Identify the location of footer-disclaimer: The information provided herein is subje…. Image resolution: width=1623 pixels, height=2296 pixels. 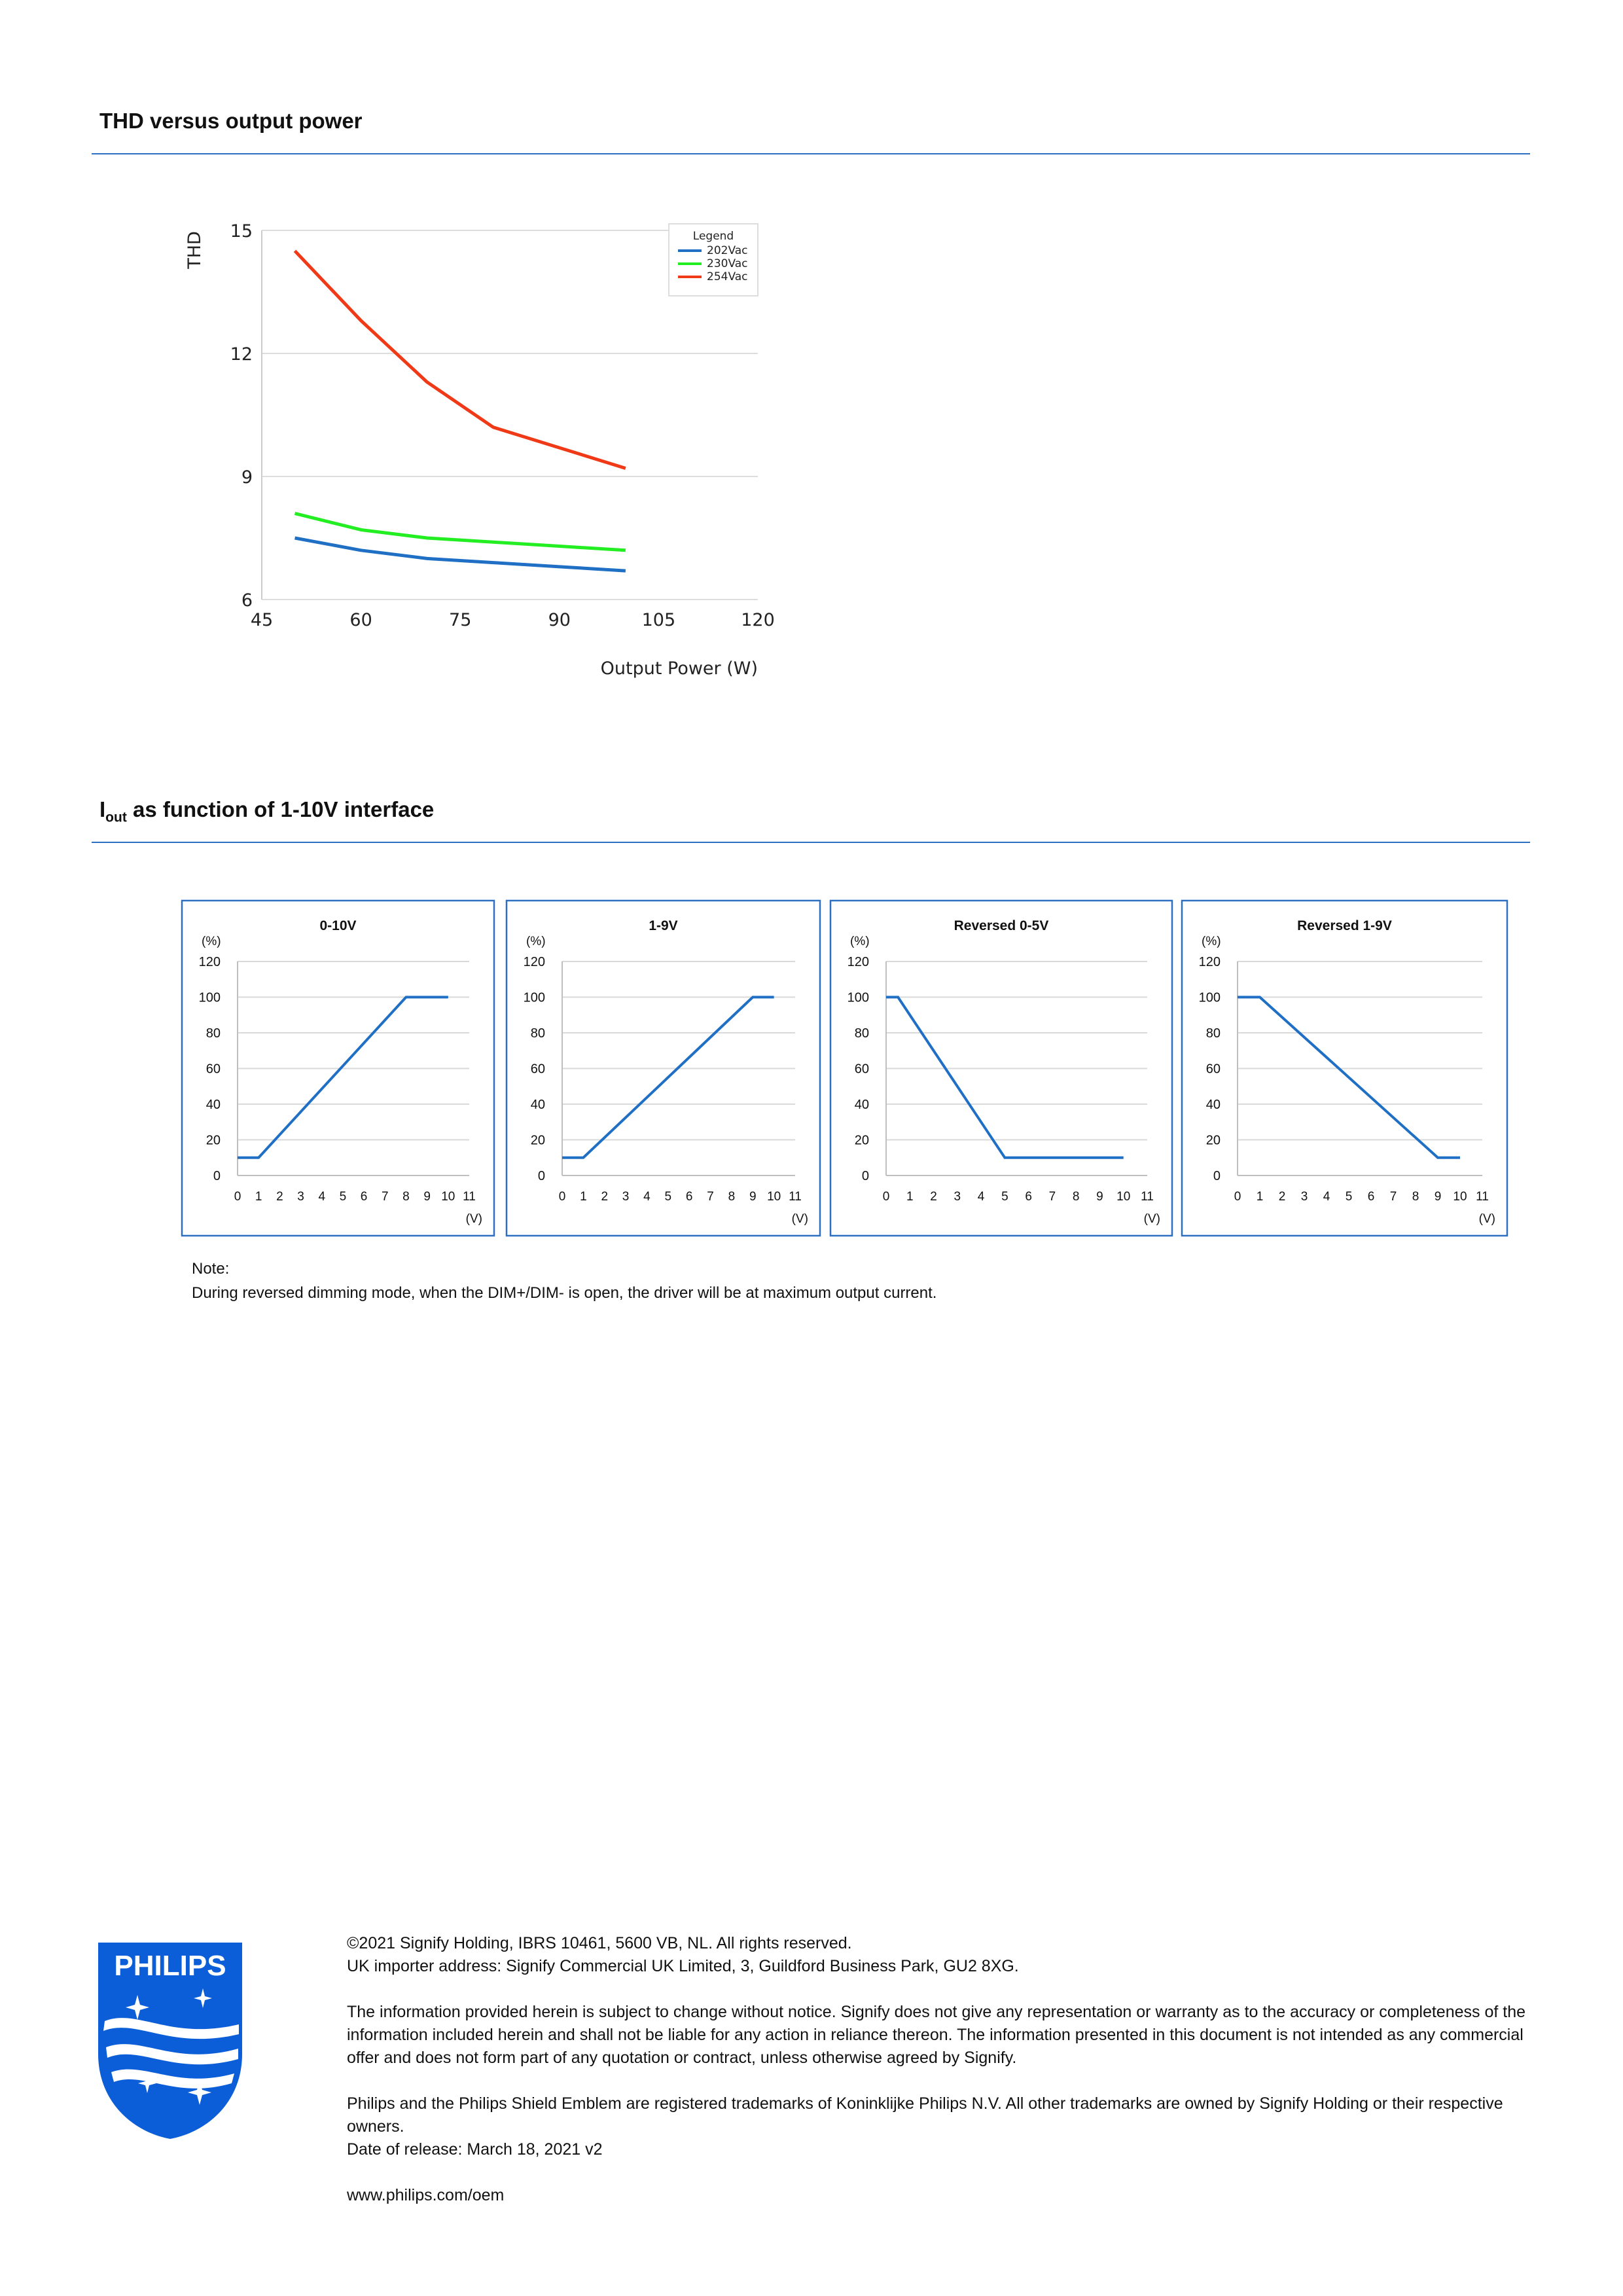
(937, 2035).